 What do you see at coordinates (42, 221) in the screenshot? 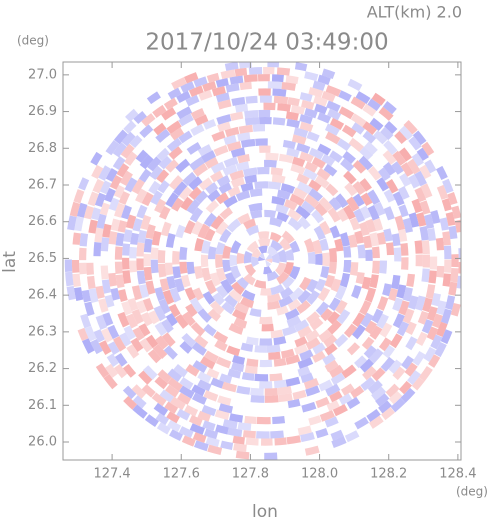
I see `y-tick-label: 26.6` at bounding box center [42, 221].